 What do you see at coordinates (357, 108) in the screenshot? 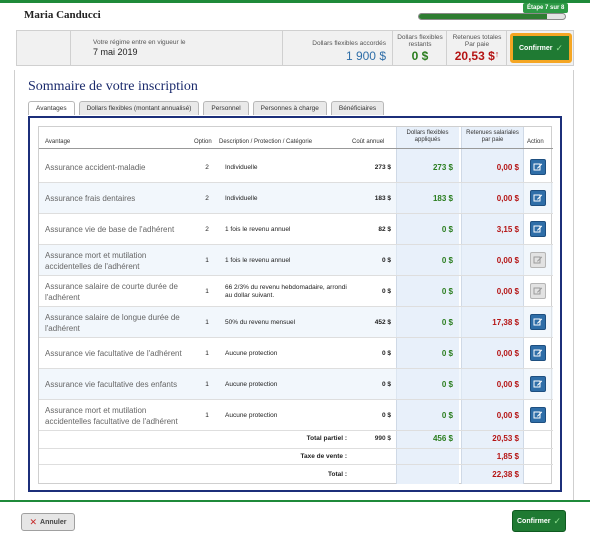
I see `tab-beneficiaires: Bénéficiaires` at bounding box center [357, 108].